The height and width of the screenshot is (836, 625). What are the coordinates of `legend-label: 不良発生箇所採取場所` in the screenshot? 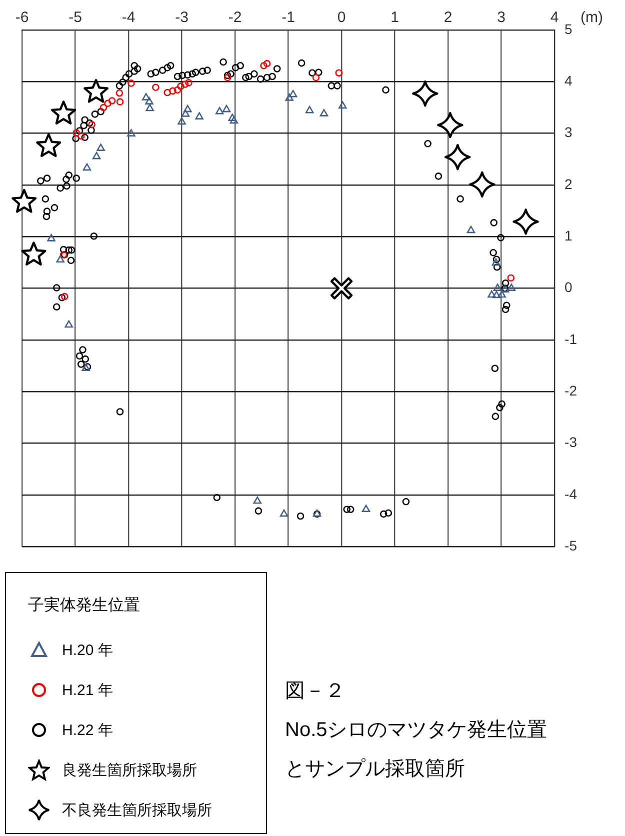 It's located at (137, 810).